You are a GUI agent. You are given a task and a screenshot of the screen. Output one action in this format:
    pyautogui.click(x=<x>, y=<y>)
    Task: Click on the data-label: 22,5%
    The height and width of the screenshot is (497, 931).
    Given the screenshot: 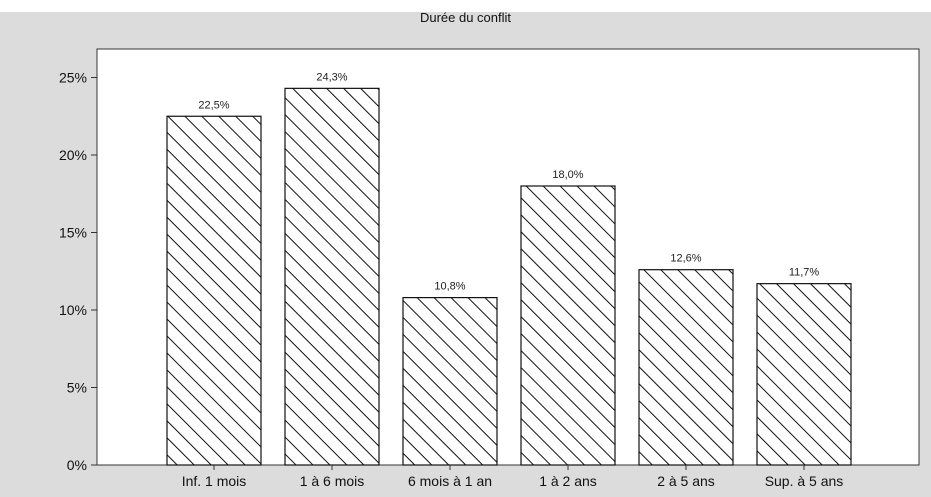 What is the action you would take?
    pyautogui.click(x=213, y=105)
    